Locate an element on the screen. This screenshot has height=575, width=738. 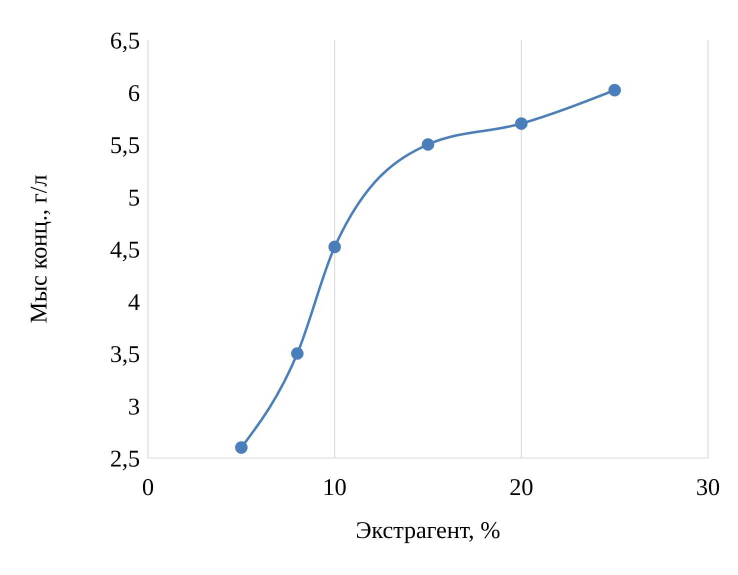
x-tick-label: 20 is located at coordinates (521, 488).